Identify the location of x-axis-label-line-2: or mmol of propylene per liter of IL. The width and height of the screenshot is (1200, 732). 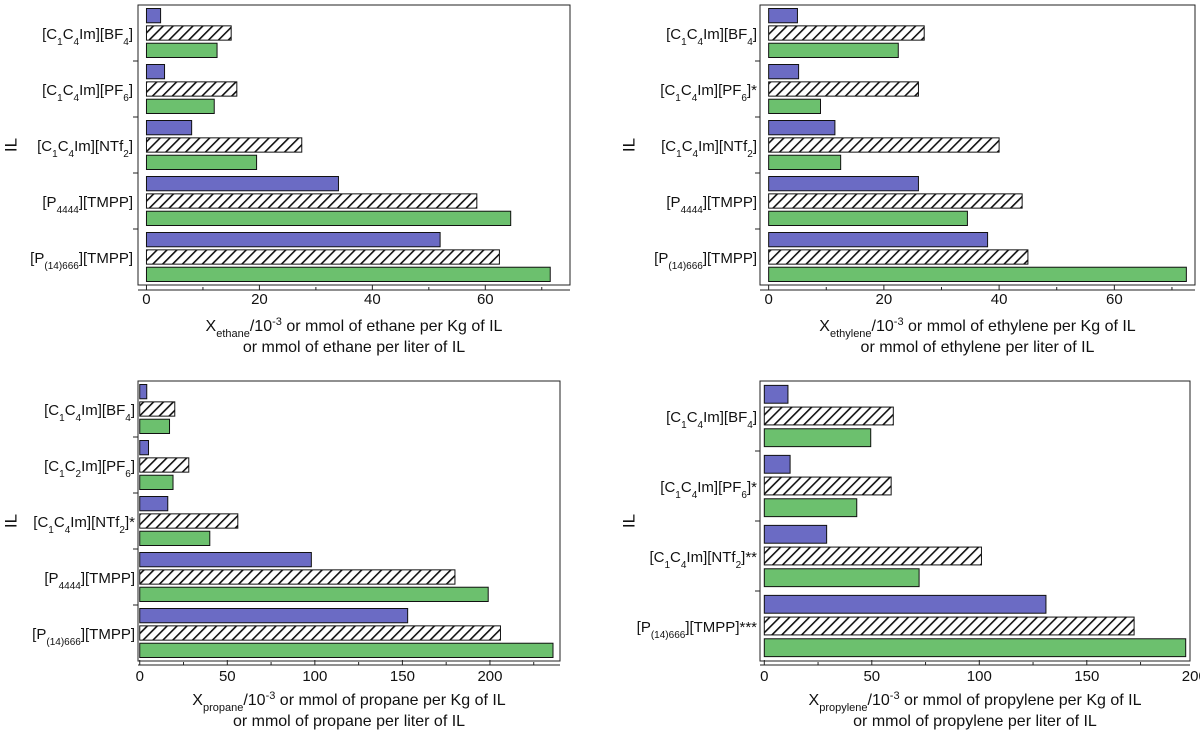
(975, 721).